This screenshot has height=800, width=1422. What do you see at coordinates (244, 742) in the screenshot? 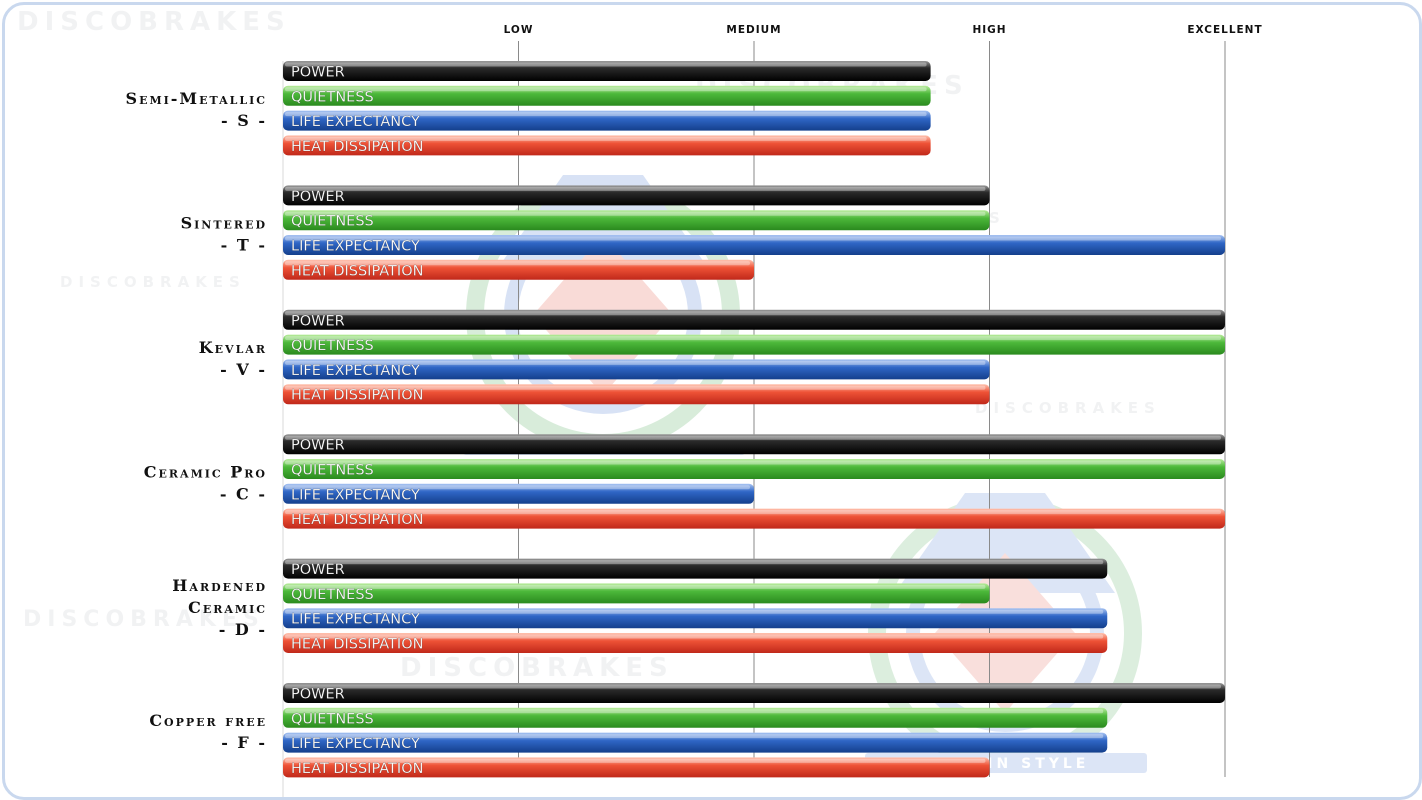
I see `pad-type-label: - F -` at bounding box center [244, 742].